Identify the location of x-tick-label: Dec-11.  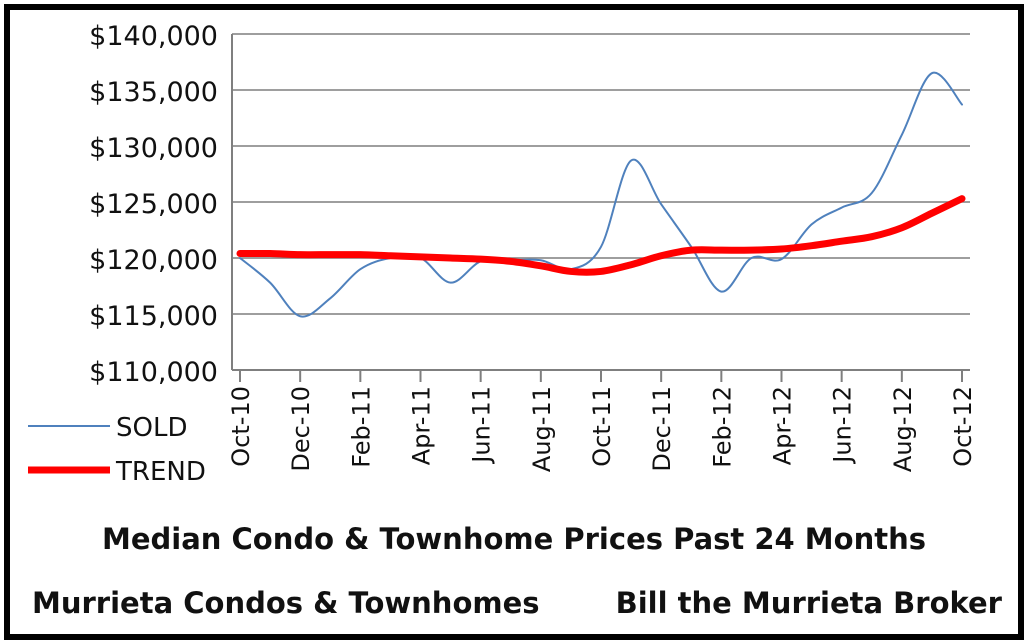
(662, 429).